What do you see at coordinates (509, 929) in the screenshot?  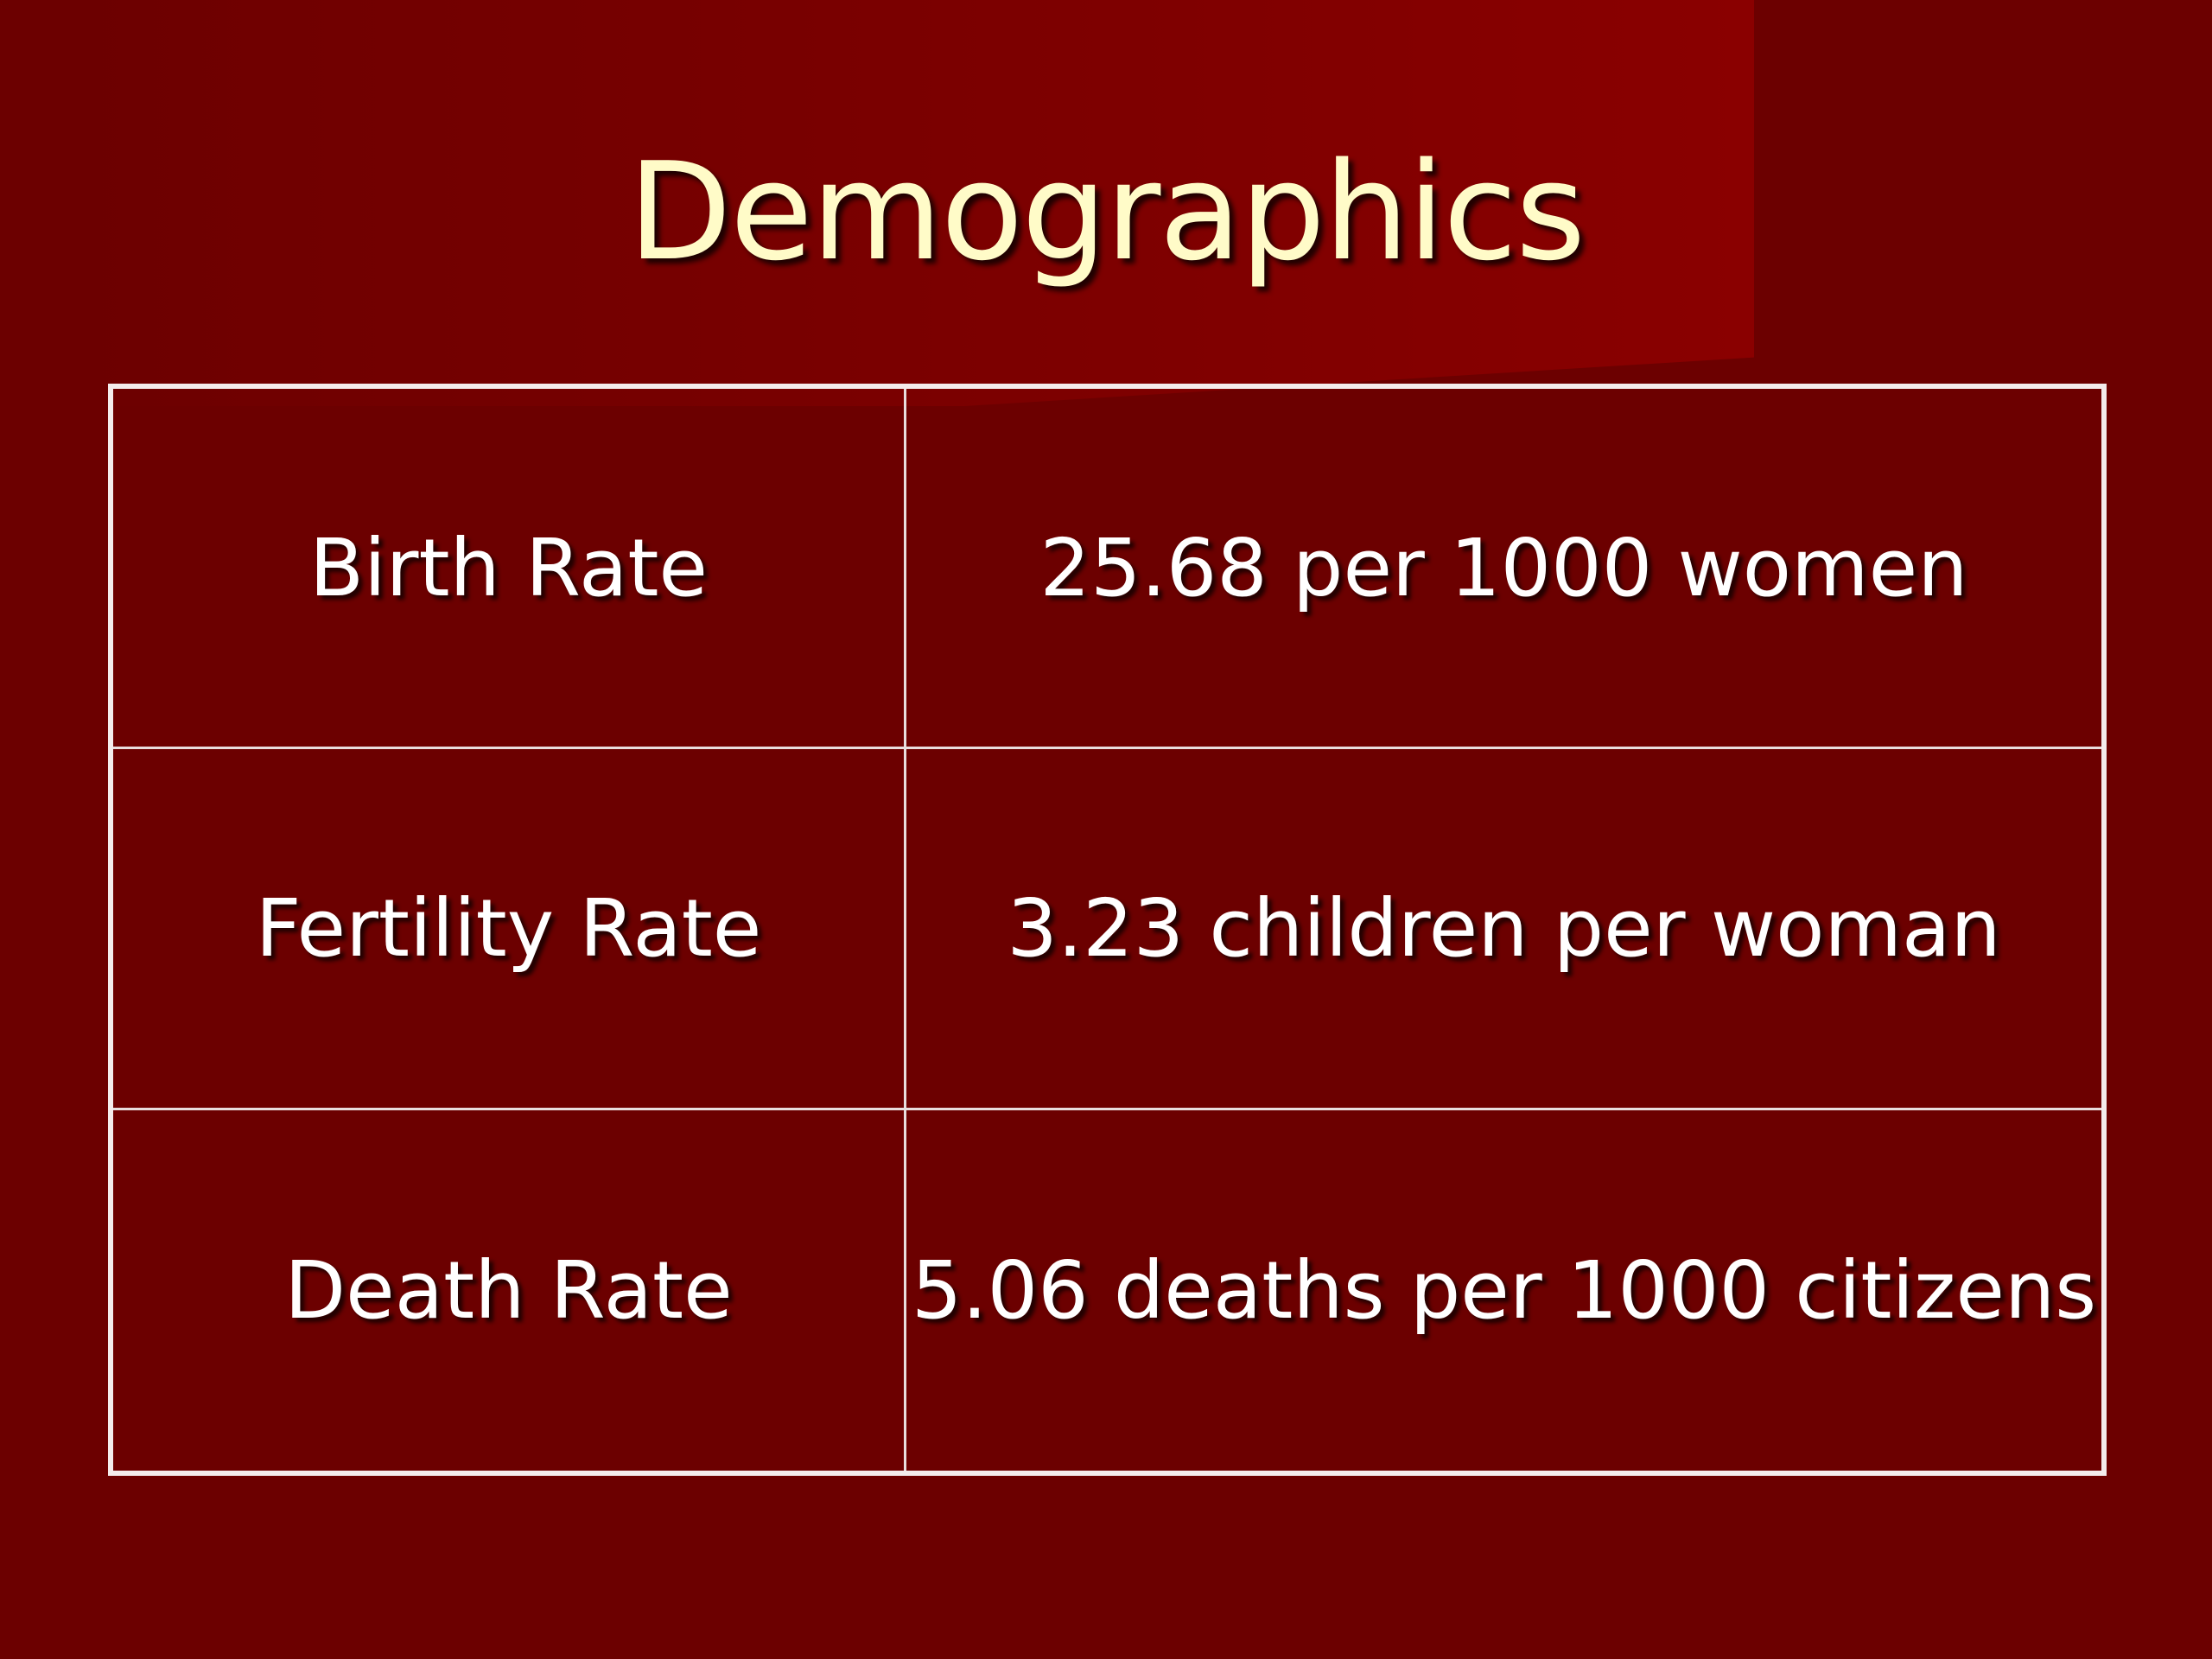 I see `table-cell-label-fertility-rate: Fertility Rate` at bounding box center [509, 929].